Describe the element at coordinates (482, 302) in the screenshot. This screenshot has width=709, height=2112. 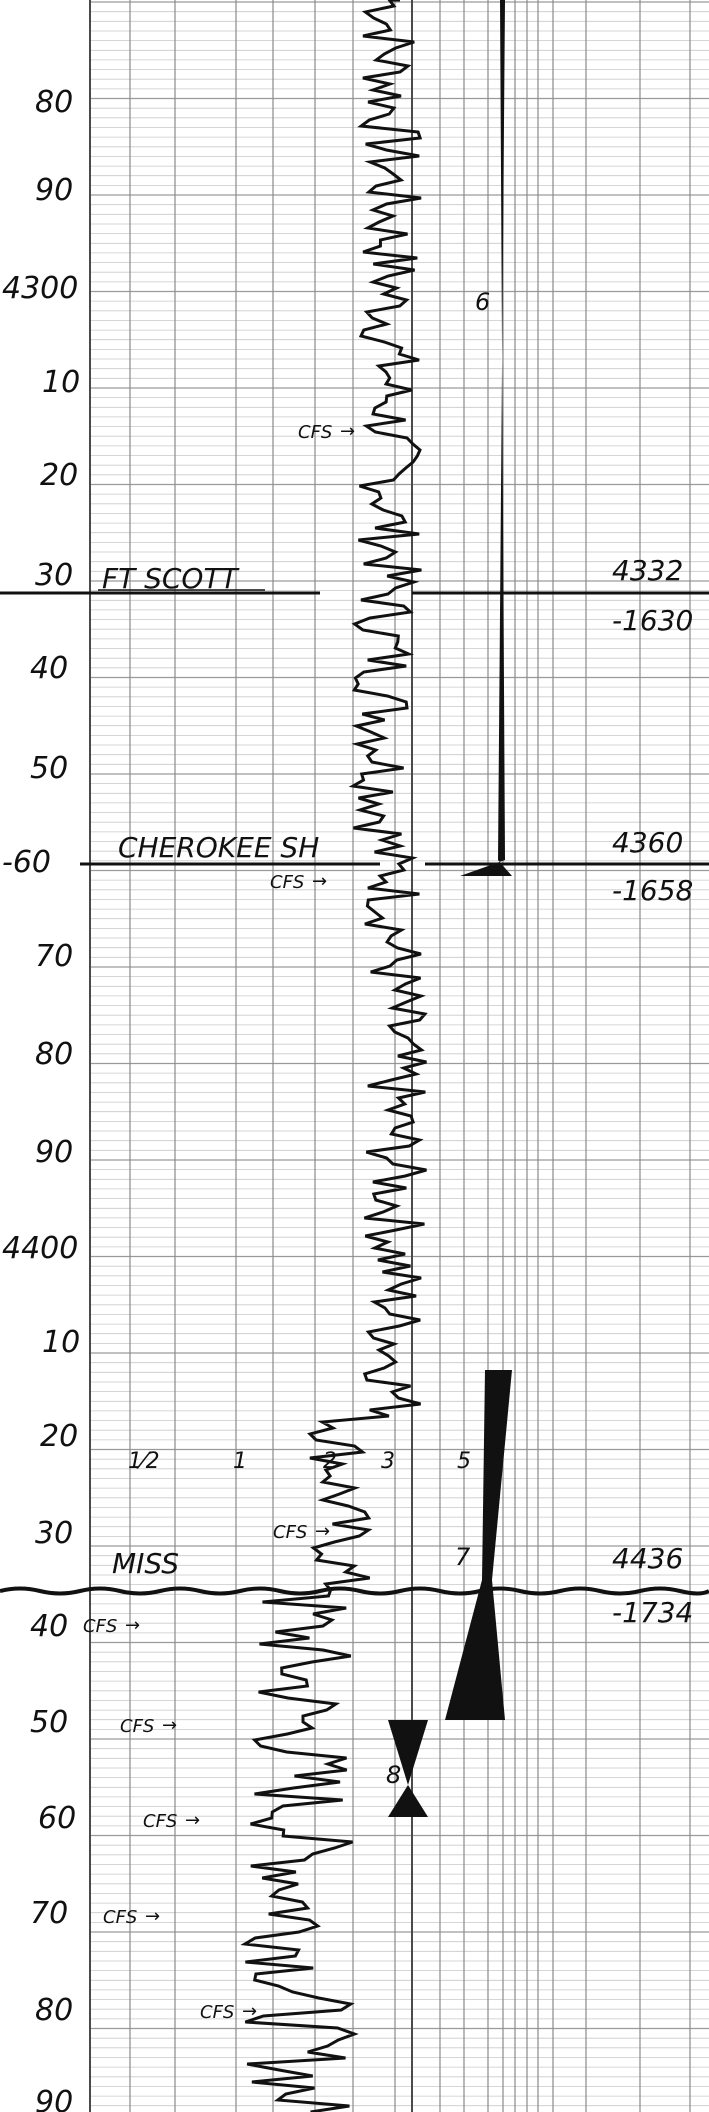
I see `zone-number: 6` at that location.